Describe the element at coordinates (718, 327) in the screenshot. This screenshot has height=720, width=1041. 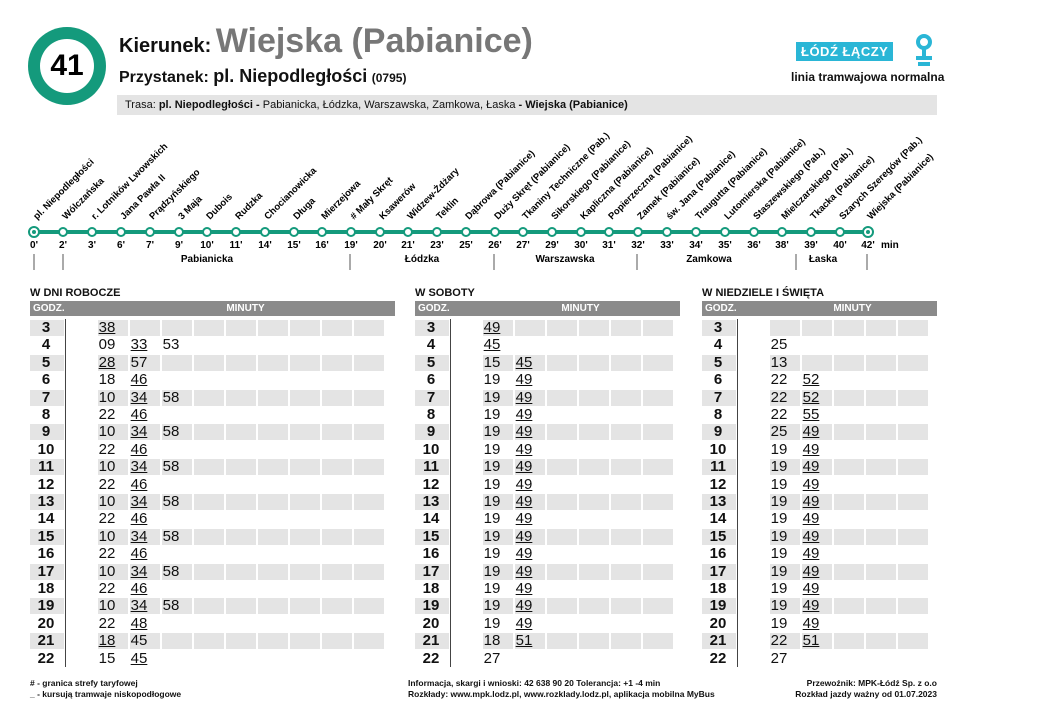
I see `hour-value: 3` at that location.